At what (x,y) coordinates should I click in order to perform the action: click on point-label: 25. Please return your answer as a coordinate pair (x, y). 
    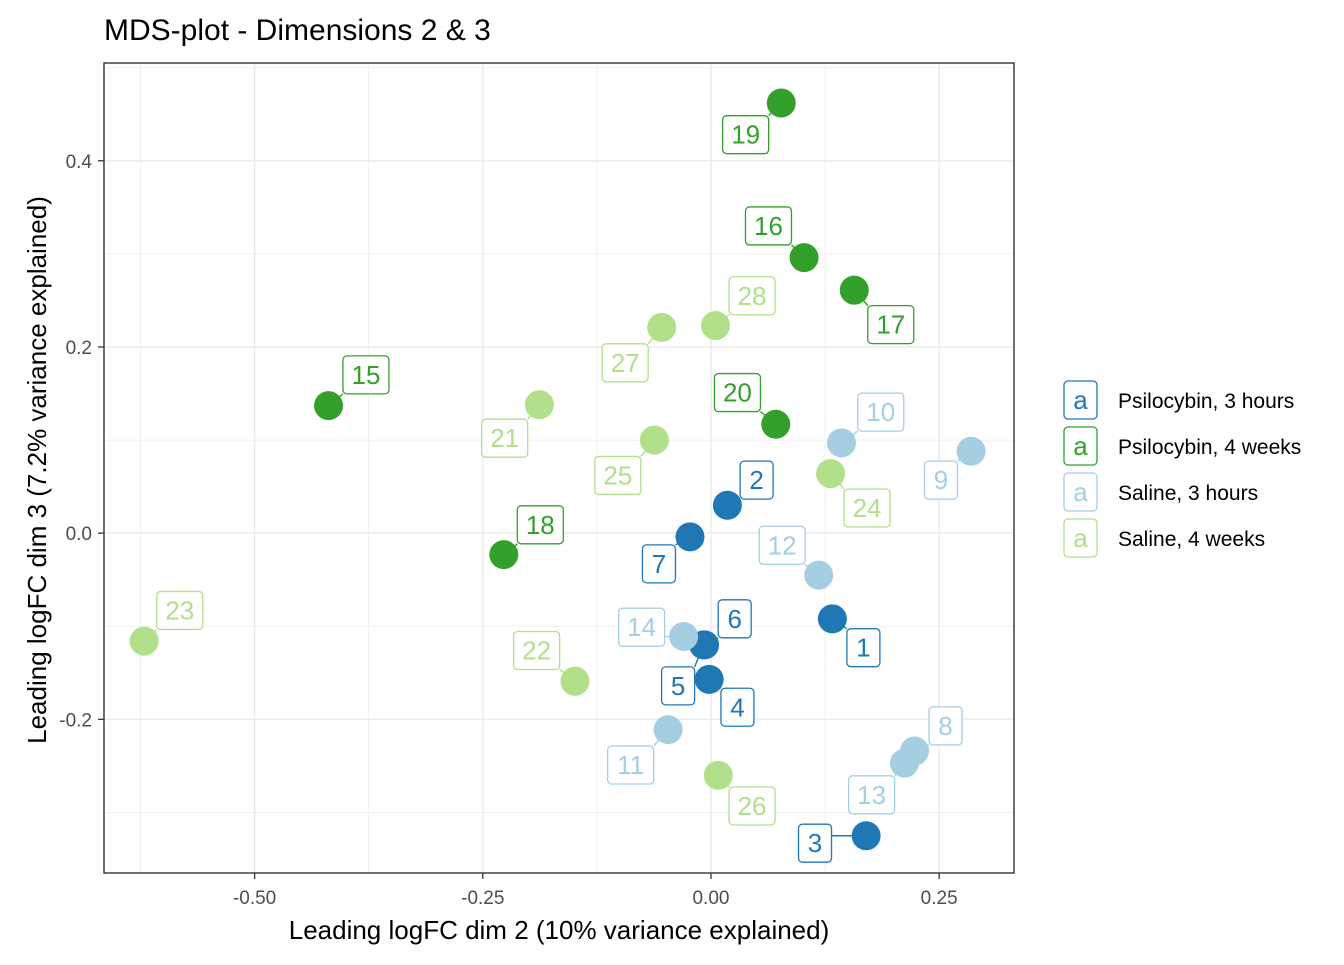
    Looking at the image, I should click on (617, 475).